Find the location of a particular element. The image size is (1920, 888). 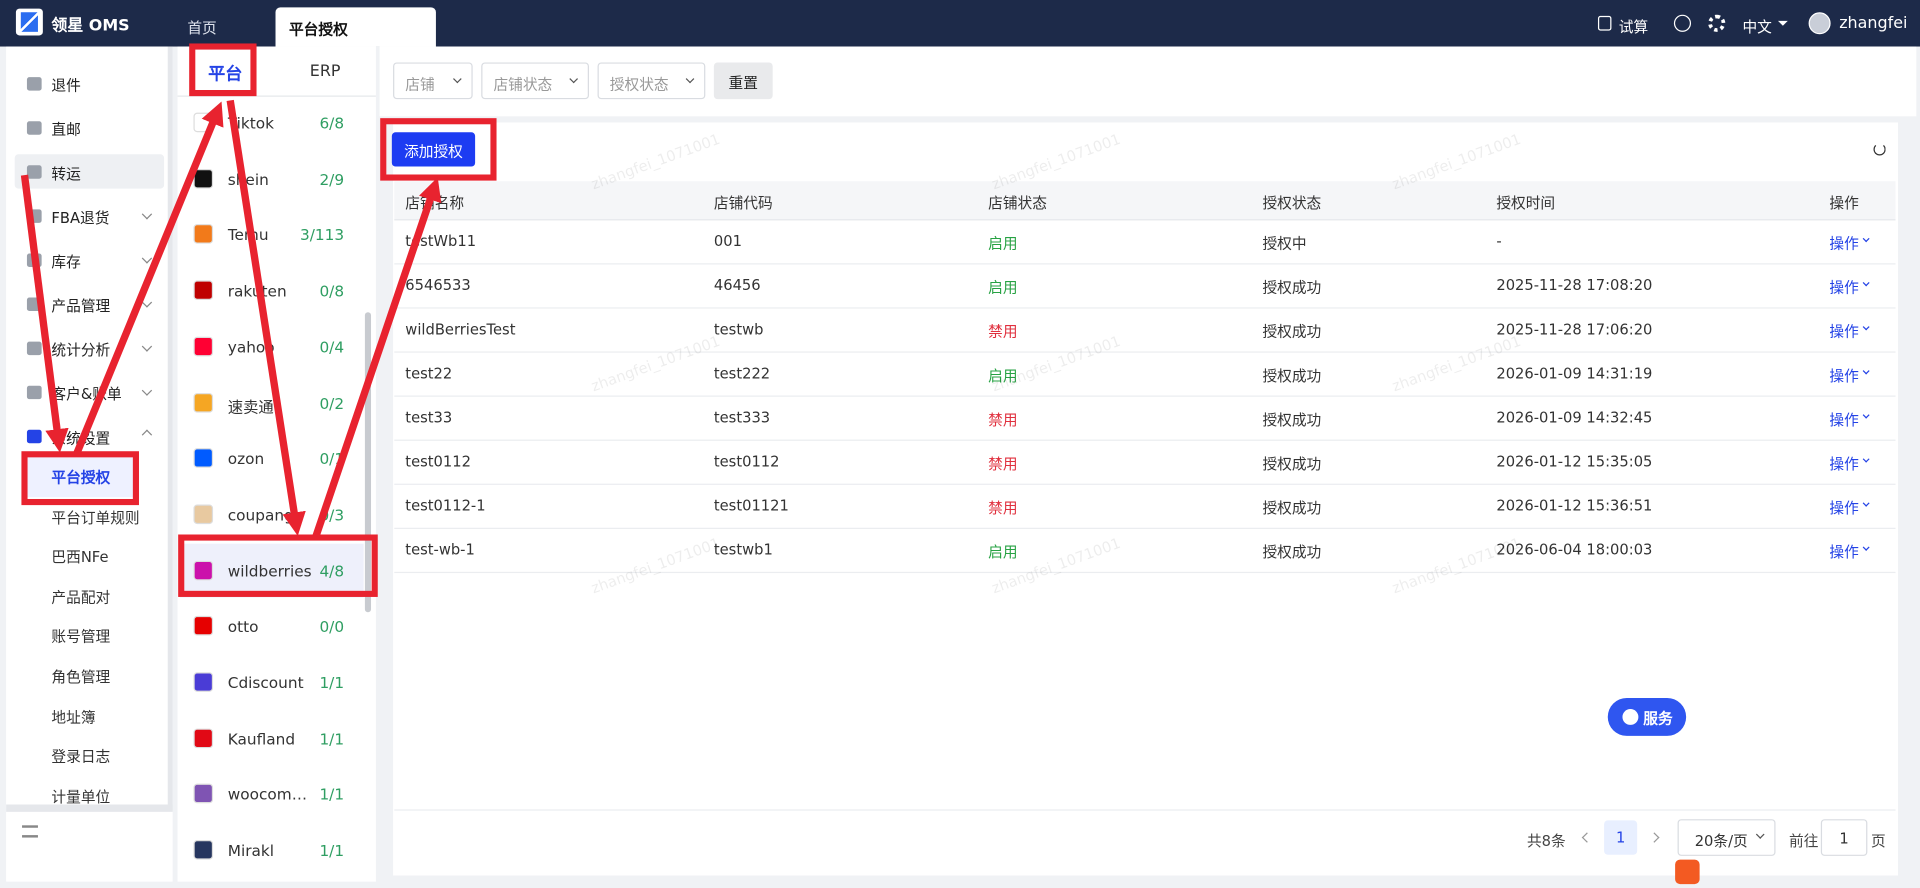

filter-select: 店铺 is located at coordinates (433, 81).